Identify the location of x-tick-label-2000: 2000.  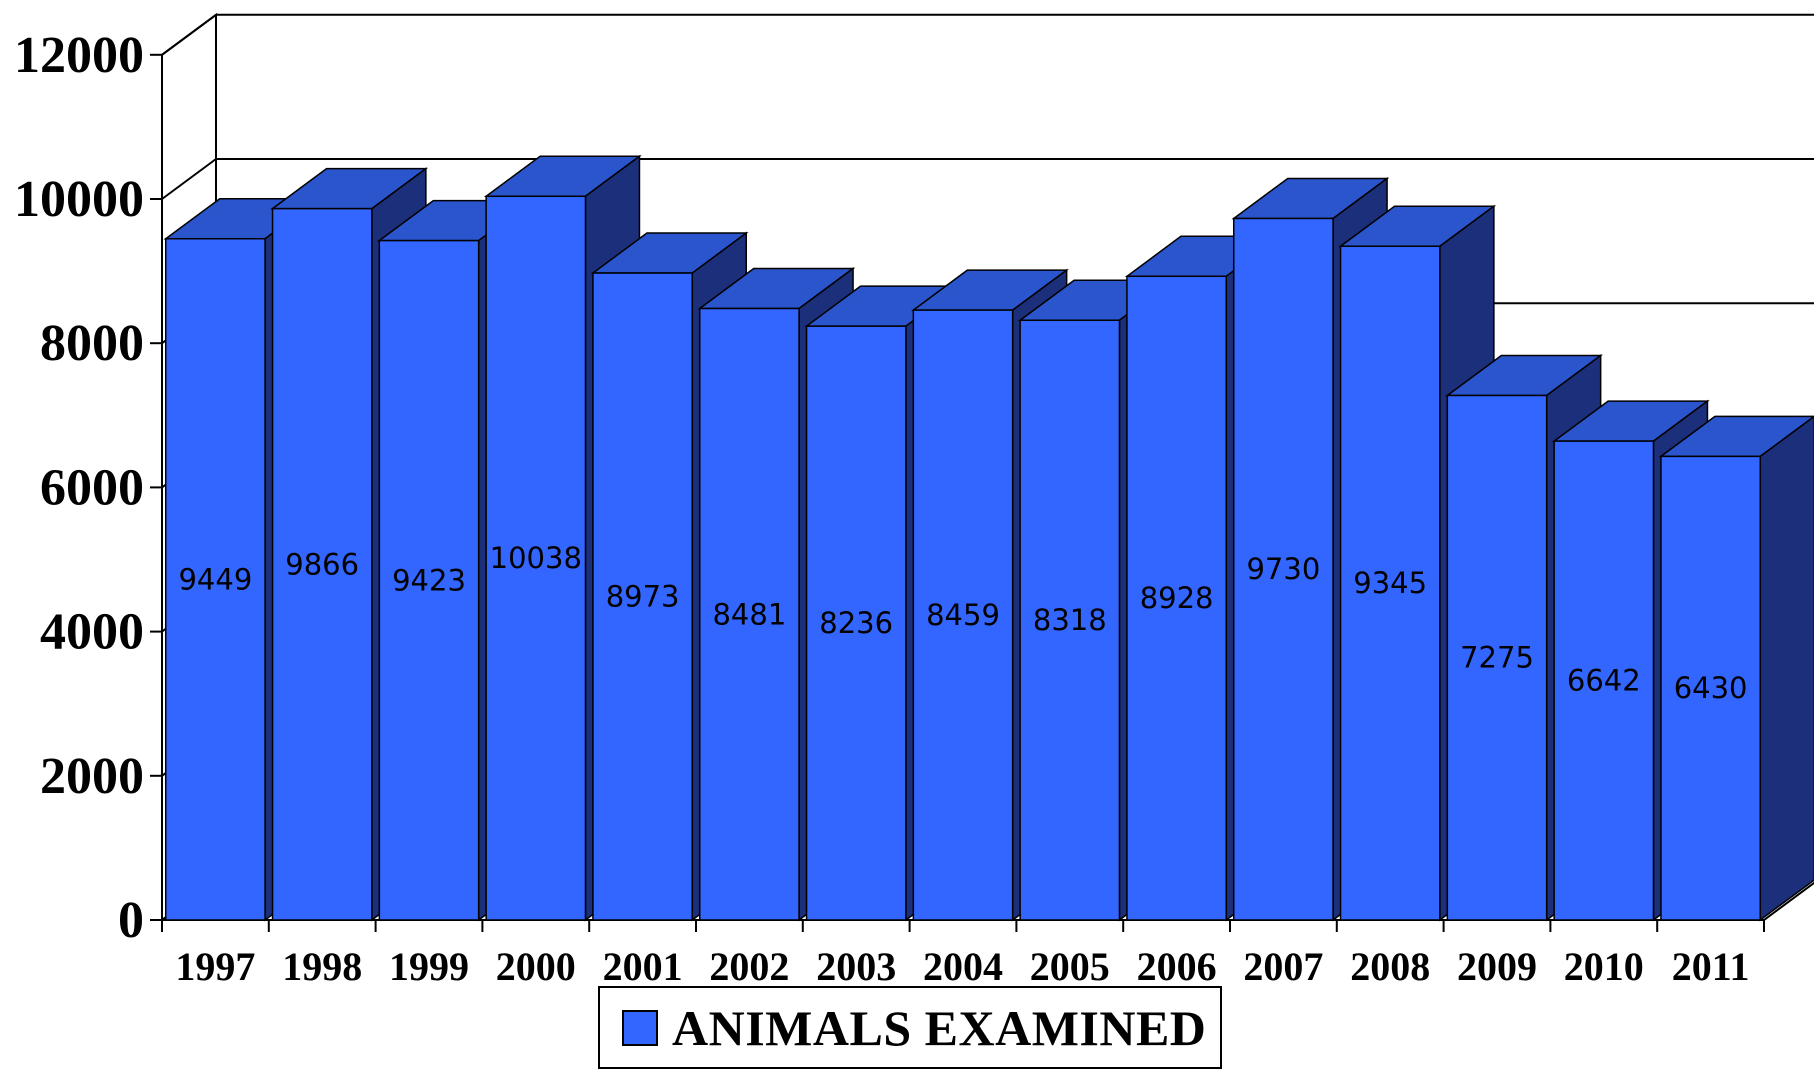
(536, 966).